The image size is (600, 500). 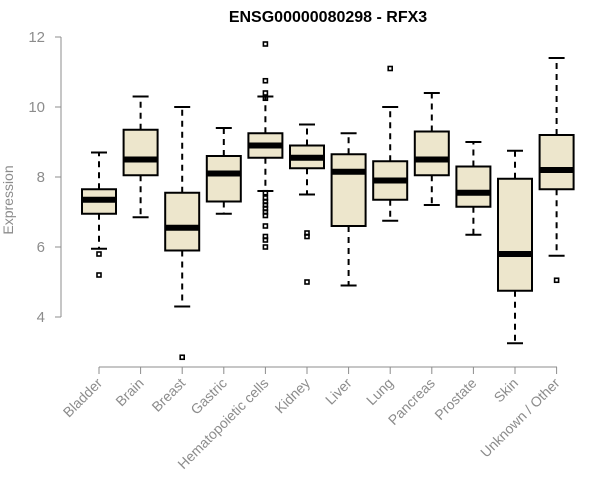 What do you see at coordinates (129, 392) in the screenshot?
I see `x-tick-label: Brain` at bounding box center [129, 392].